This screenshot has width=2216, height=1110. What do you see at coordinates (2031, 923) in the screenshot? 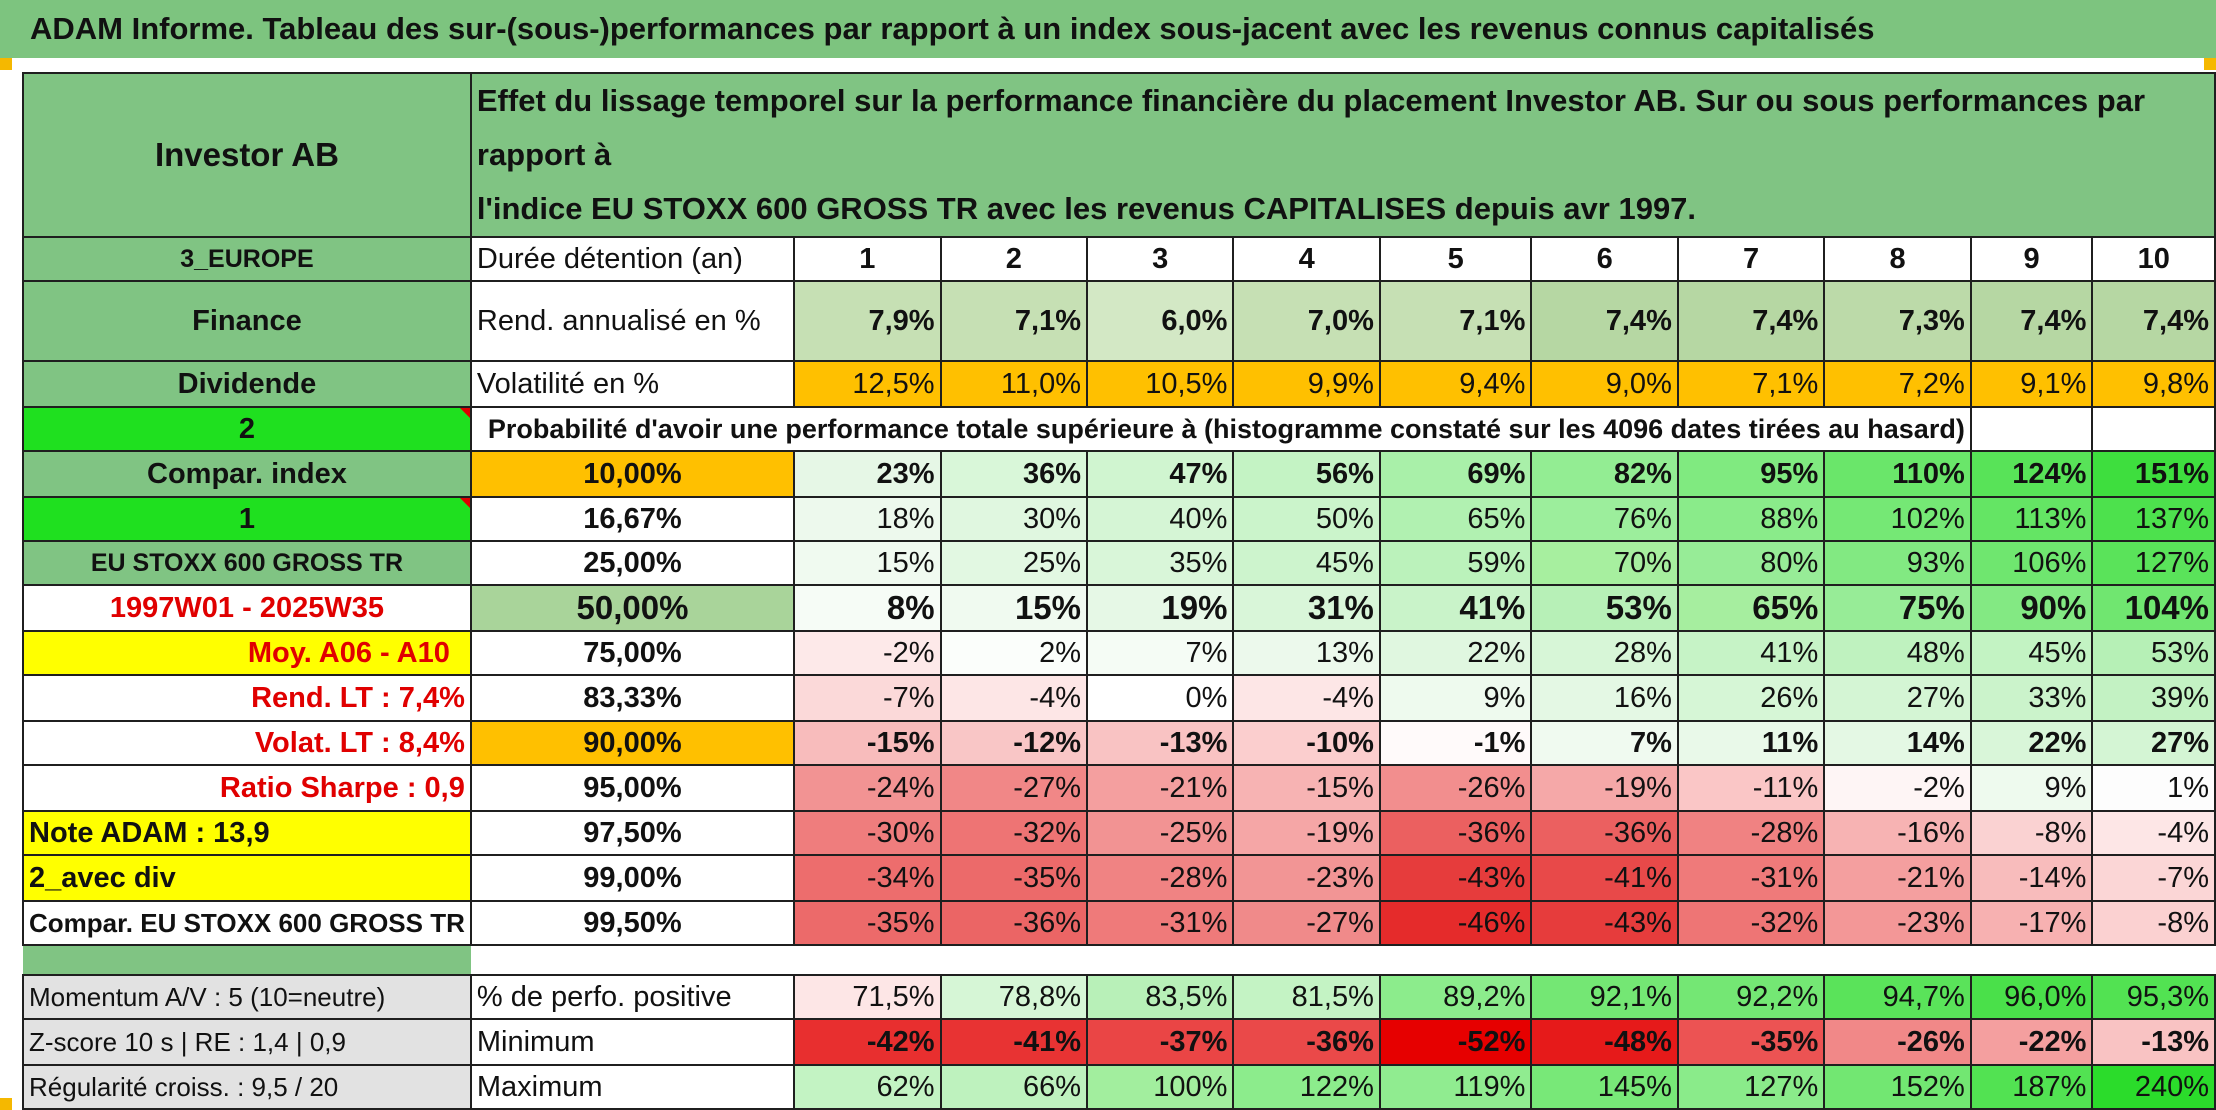
I see `probability-value: -17%` at bounding box center [2031, 923].